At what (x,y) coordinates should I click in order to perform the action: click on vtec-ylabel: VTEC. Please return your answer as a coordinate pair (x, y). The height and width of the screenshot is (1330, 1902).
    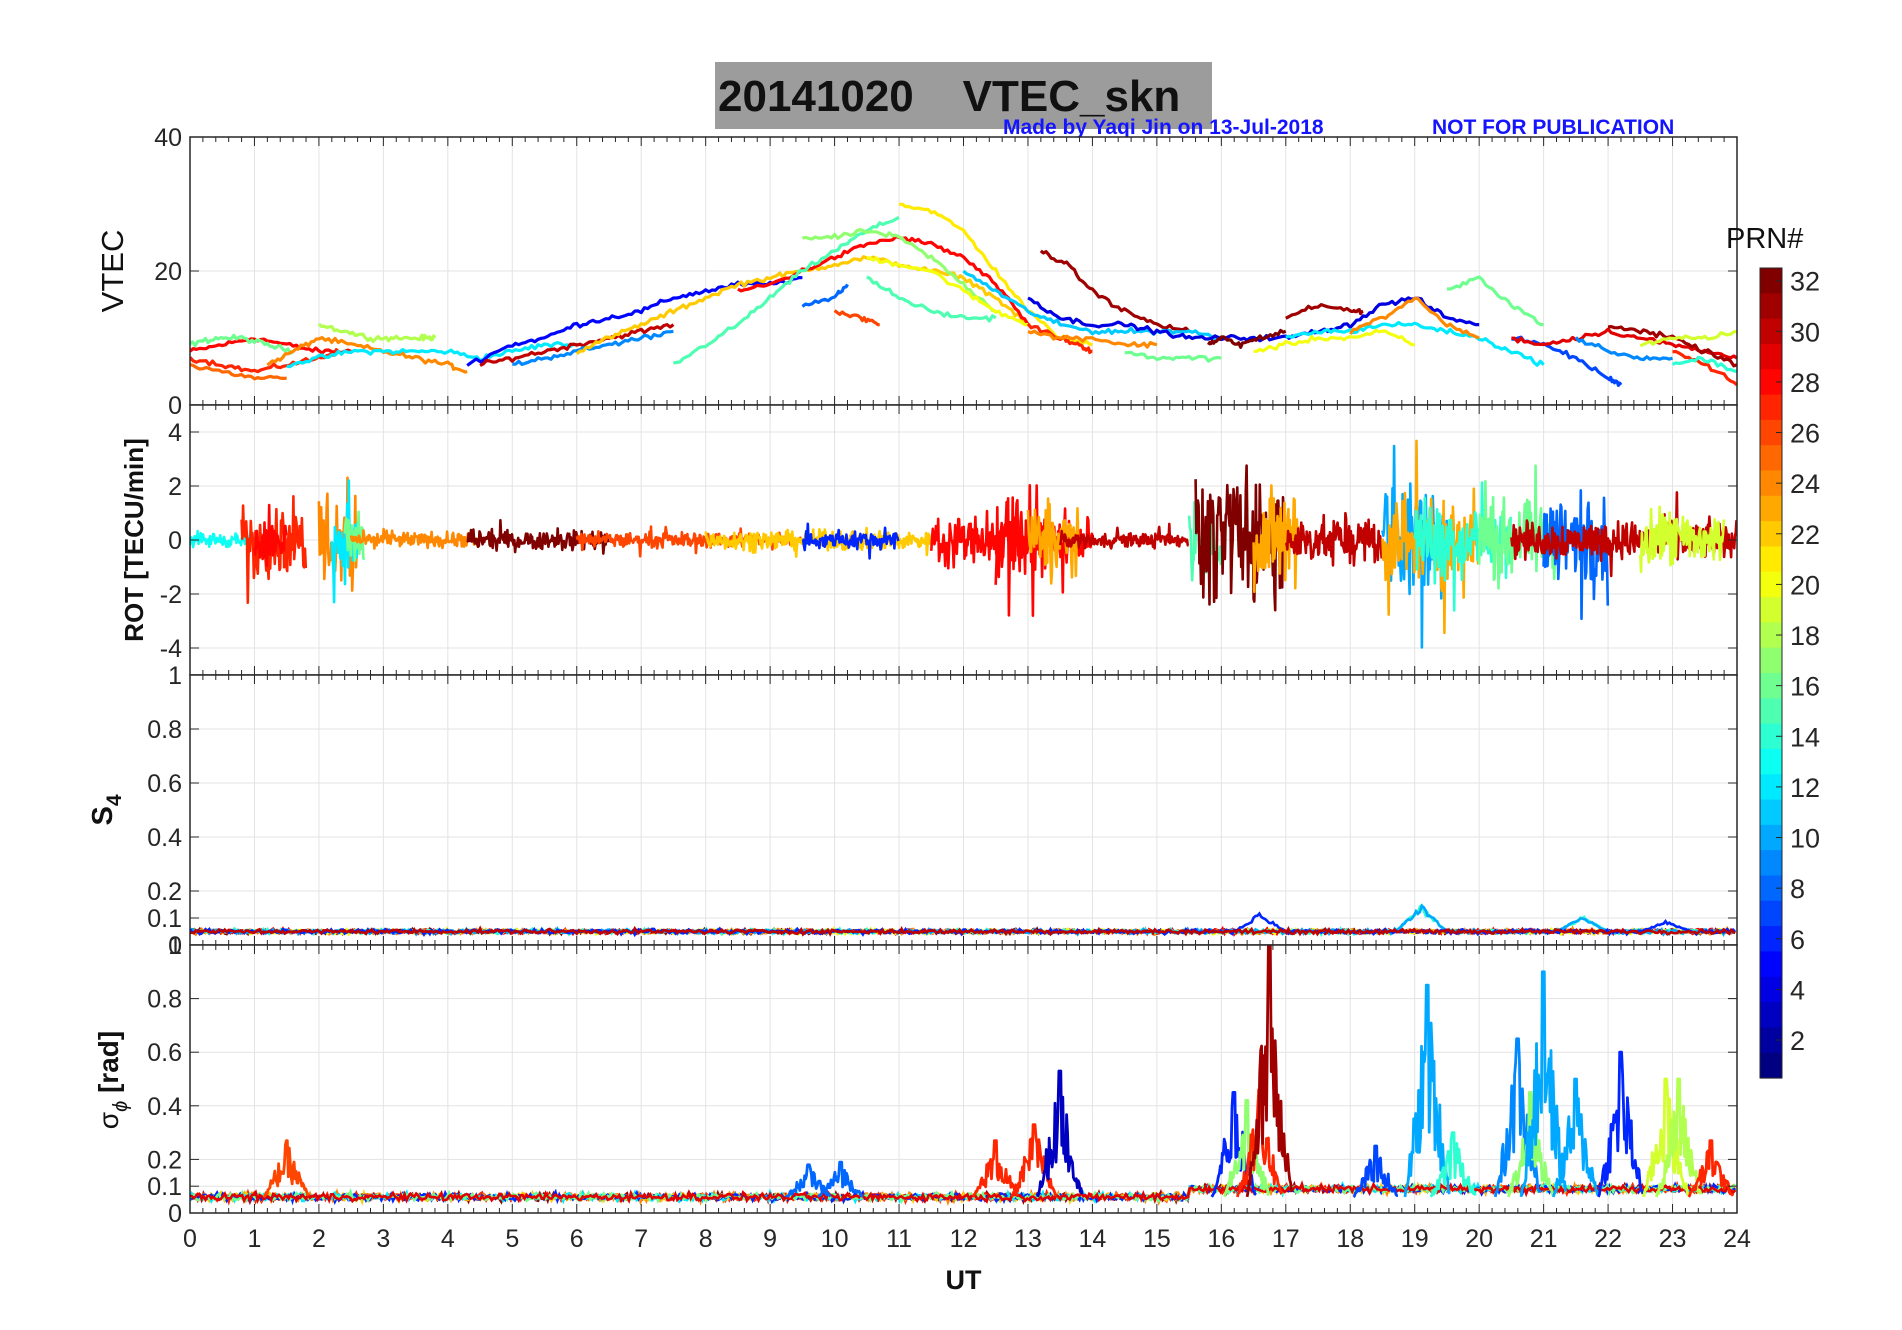
    Looking at the image, I should click on (112, 271).